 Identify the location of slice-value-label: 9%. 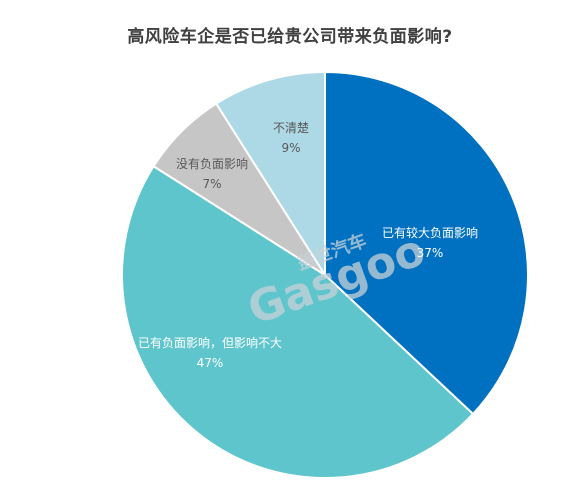
(290, 148).